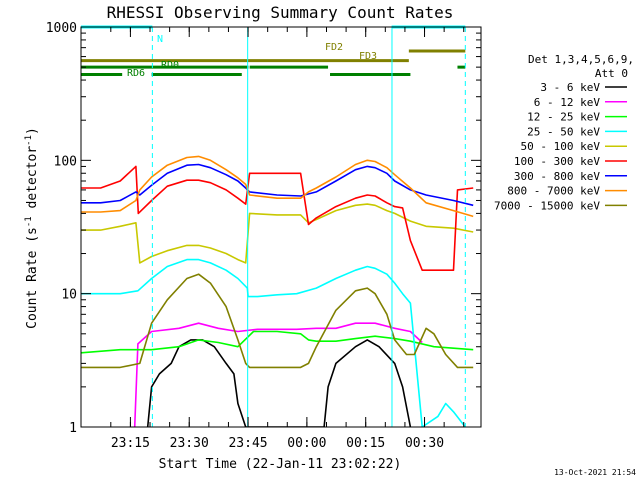 The width and height of the screenshot is (640, 480). I want to click on y-tick-label: 100, so click(65, 161).